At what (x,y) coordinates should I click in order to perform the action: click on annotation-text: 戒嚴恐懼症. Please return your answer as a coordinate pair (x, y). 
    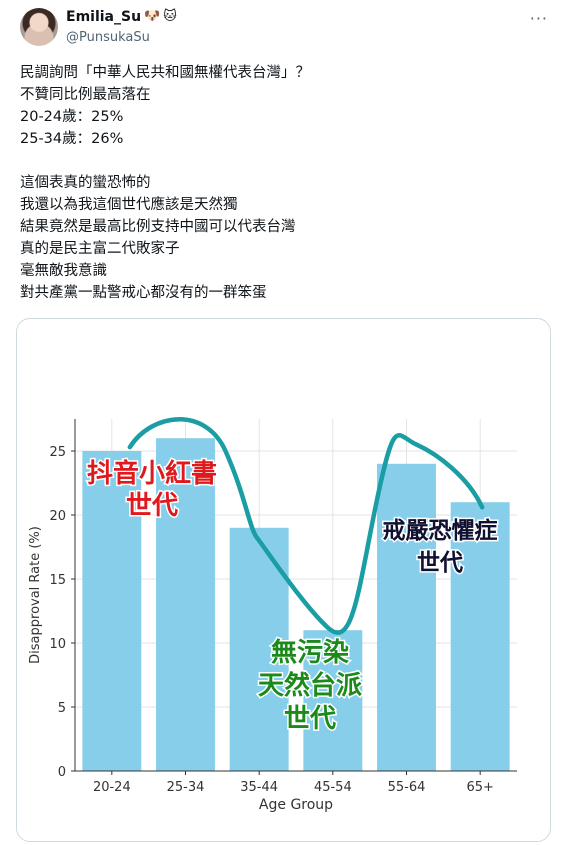
    Looking at the image, I should click on (440, 530).